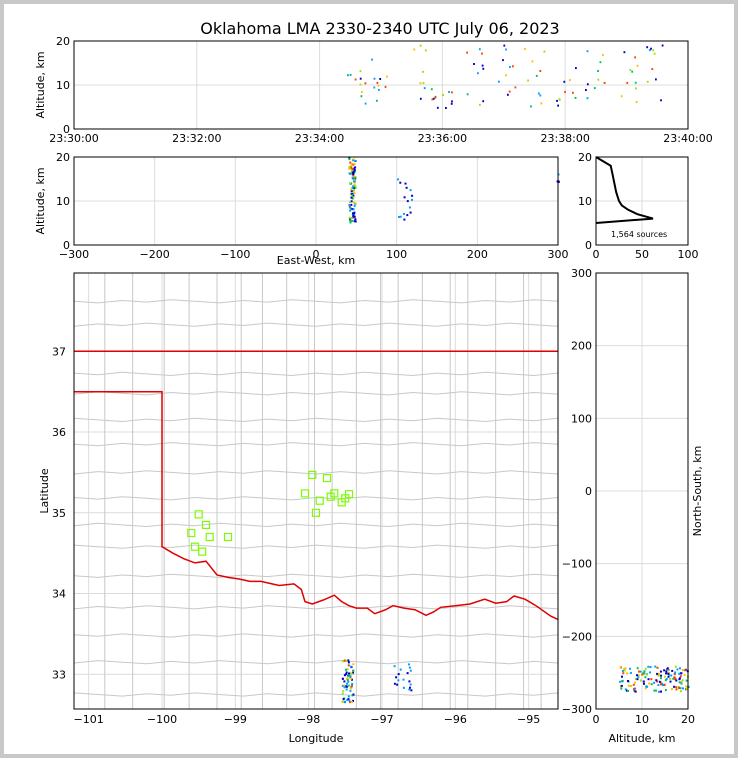 This screenshot has height=758, width=738. I want to click on ew-height-ytick: 20, so click(63, 157).